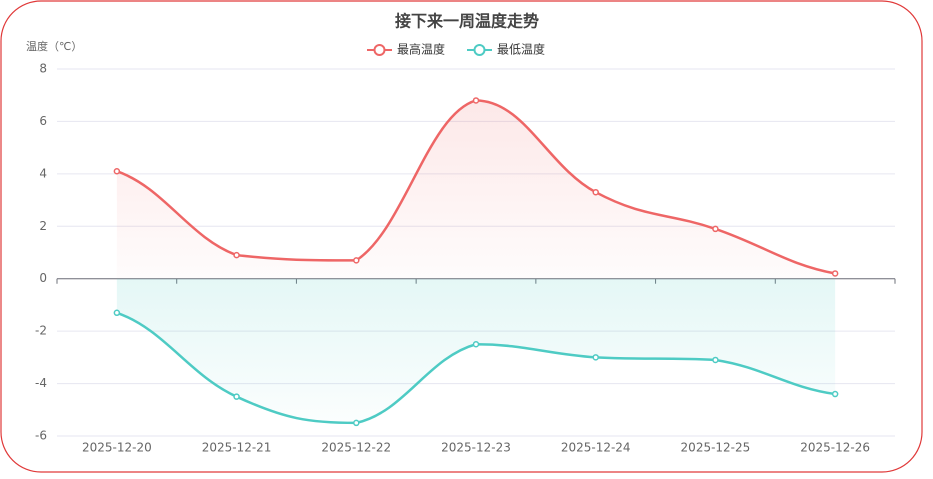 The width and height of the screenshot is (933, 479). I want to click on y-tick-label: -2, so click(41, 331).